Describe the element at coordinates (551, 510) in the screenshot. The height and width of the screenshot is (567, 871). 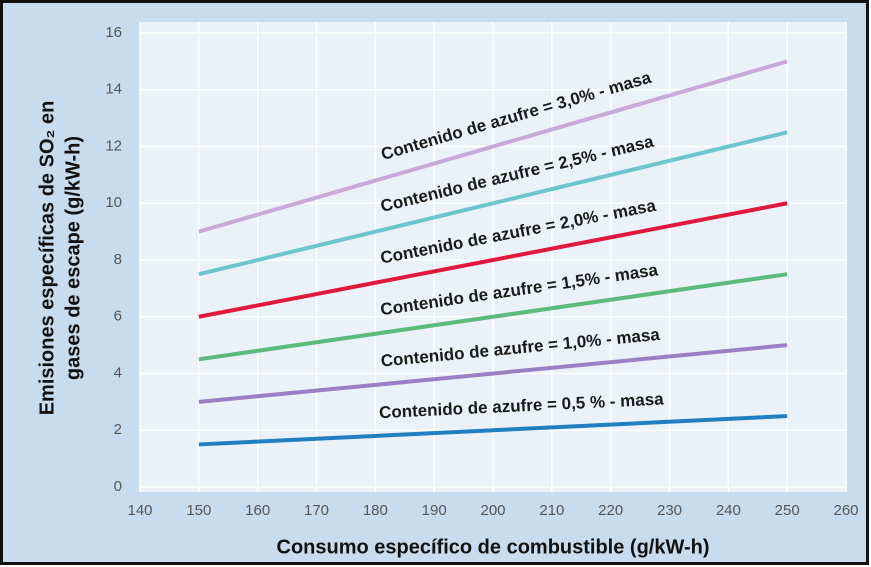
I see `x-tick-label: 210` at that location.